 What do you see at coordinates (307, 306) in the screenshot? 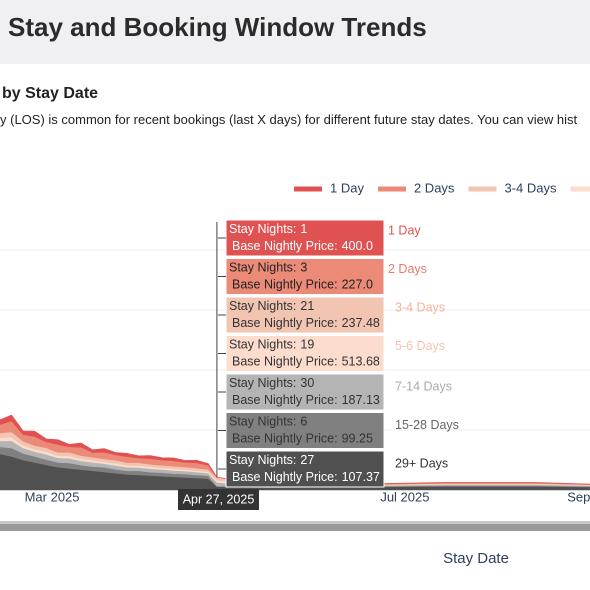
I see `tooltip-value: 21` at bounding box center [307, 306].